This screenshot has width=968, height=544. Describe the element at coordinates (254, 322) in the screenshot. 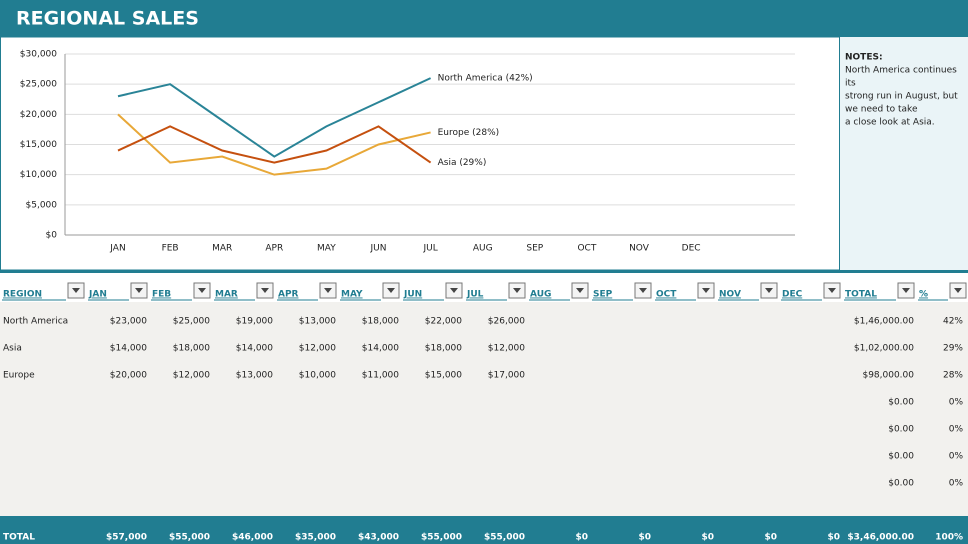

I see `month-cell: $19,000` at that location.